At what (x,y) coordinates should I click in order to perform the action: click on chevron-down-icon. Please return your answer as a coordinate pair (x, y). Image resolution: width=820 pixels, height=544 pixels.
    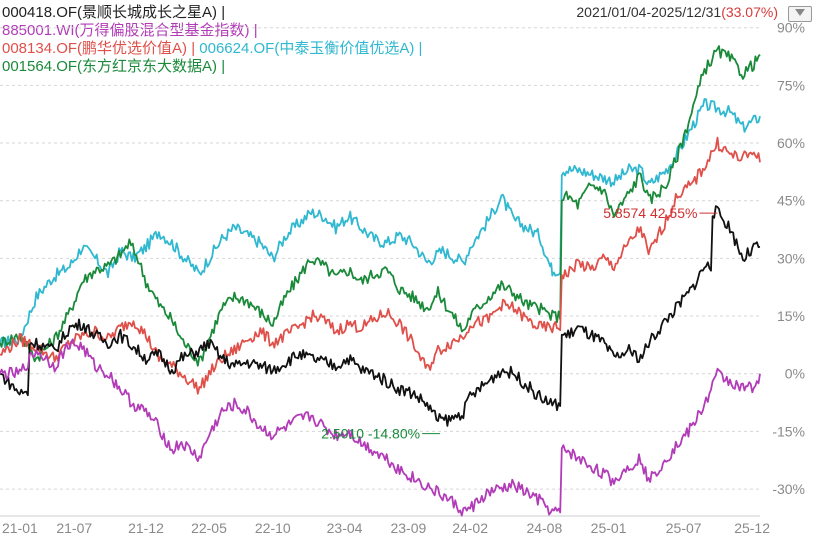
    Looking at the image, I should click on (800, 14).